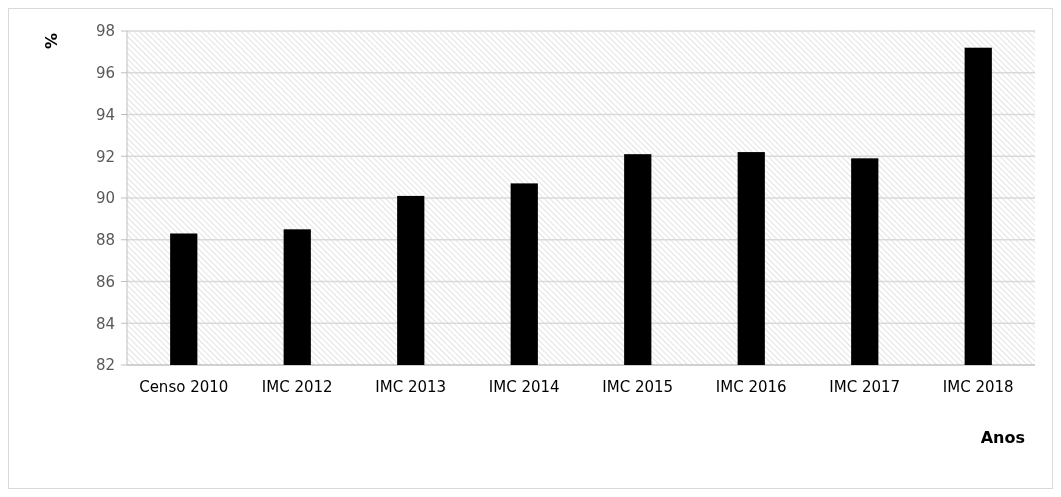 The image size is (1061, 497). What do you see at coordinates (105, 323) in the screenshot?
I see `y-tick-label: 84` at bounding box center [105, 323].